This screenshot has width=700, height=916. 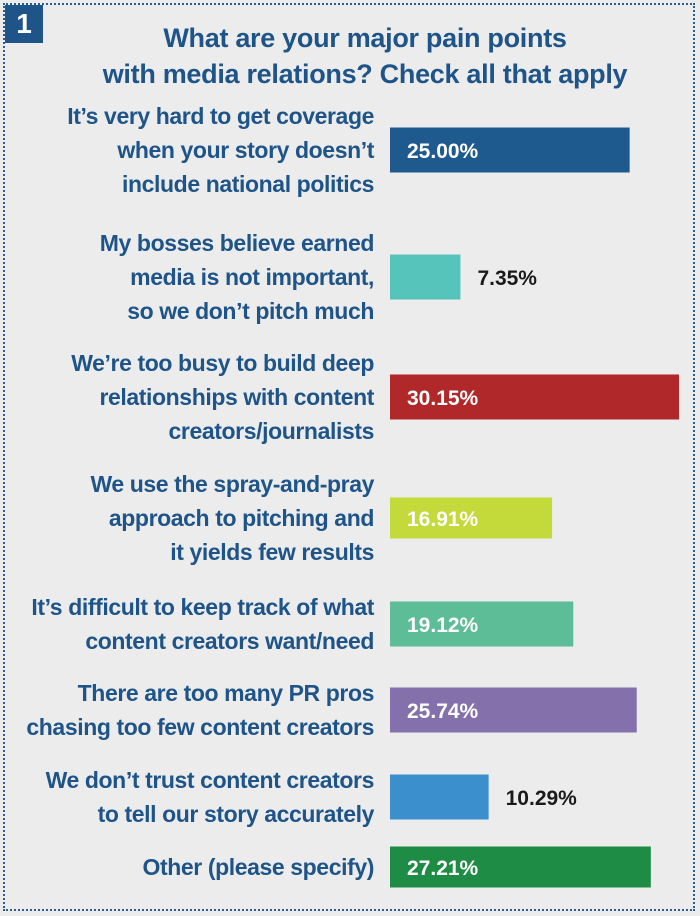 I want to click on value-label-1: 7.35%, so click(x=507, y=278).